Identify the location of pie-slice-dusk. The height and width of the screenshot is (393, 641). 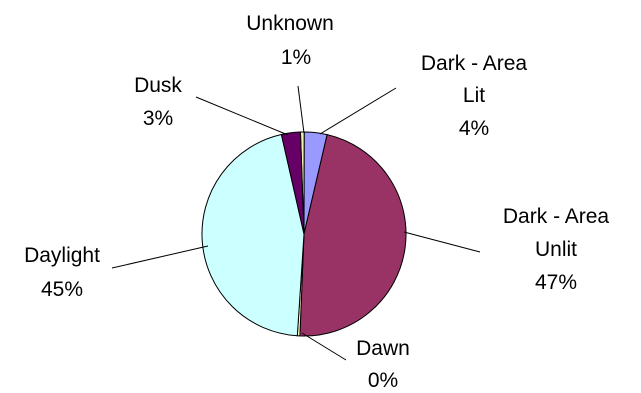
(292, 183).